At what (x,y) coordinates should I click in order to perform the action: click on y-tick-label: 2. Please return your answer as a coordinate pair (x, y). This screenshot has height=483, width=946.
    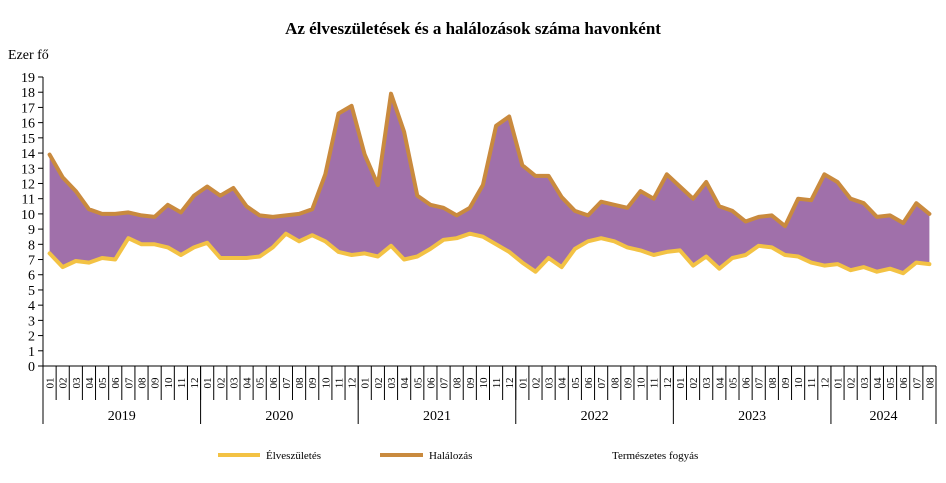
    Looking at the image, I should click on (31, 337).